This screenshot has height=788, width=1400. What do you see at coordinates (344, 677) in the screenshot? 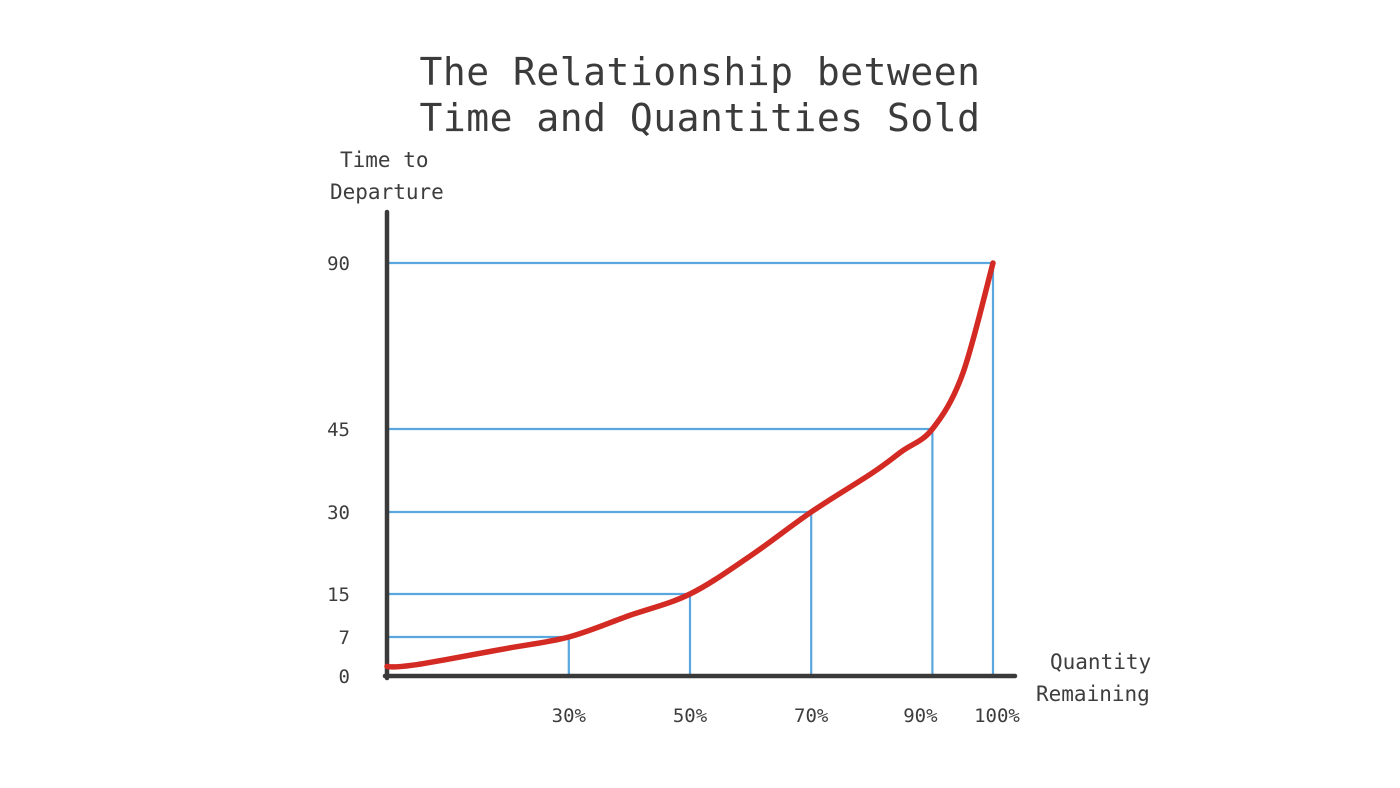
I see `y-tick-label-0: 0` at bounding box center [344, 677].